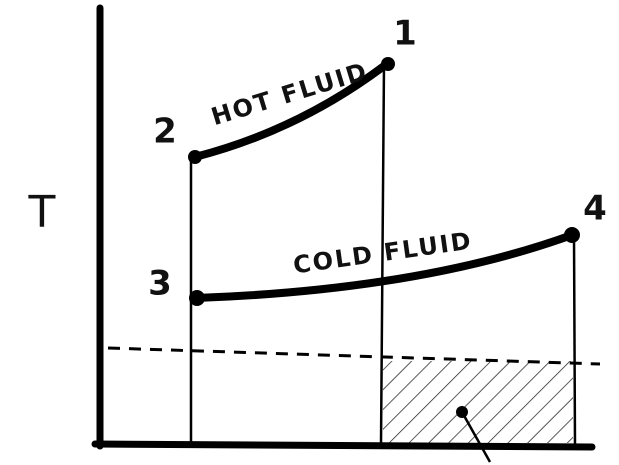 Image resolution: width=619 pixels, height=465 pixels. What do you see at coordinates (354, 356) in the screenshot?
I see `dashed-line` at bounding box center [354, 356].